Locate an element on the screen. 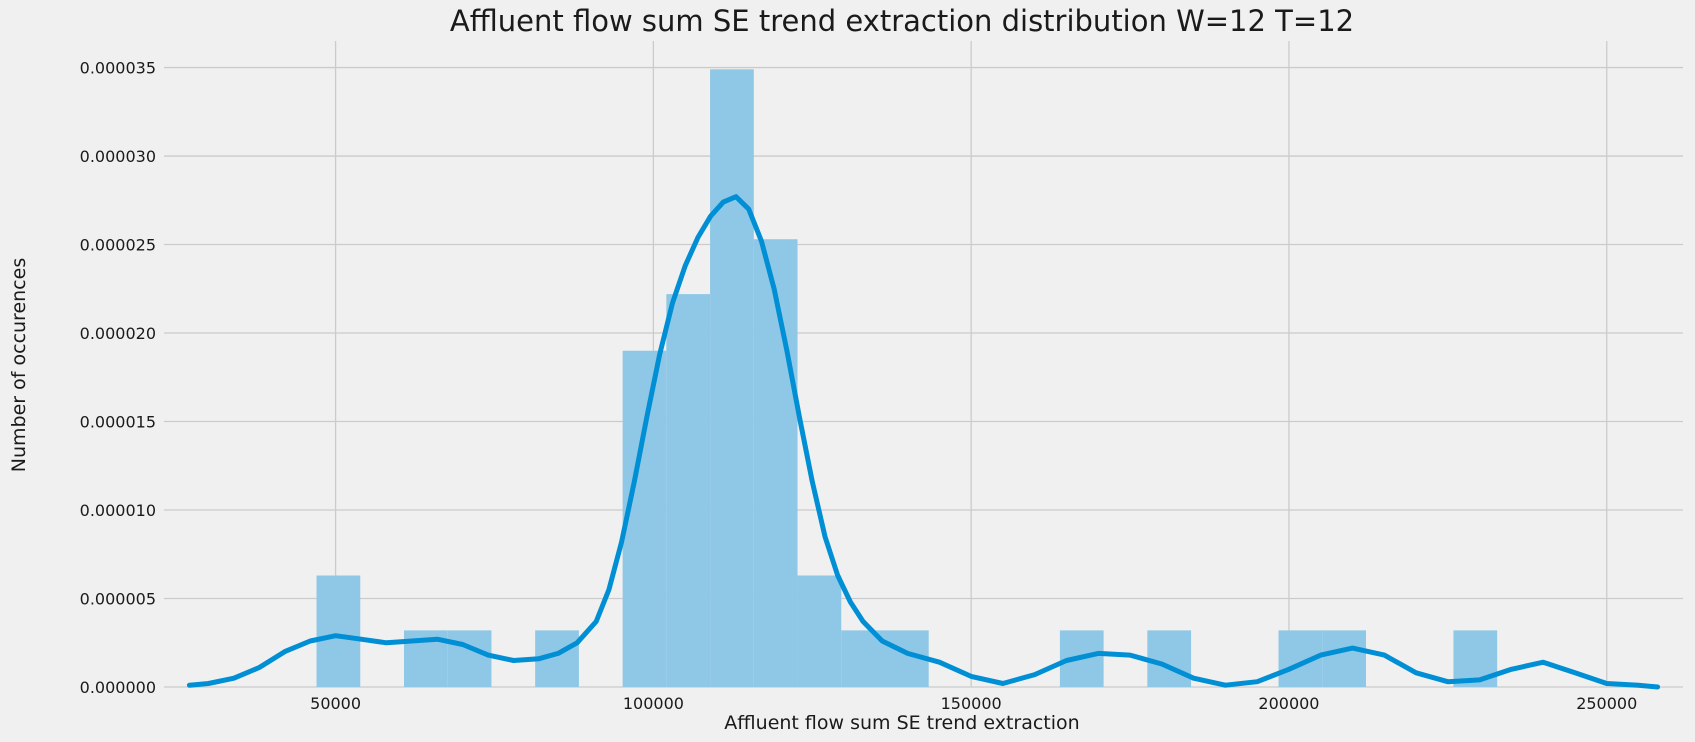 The image size is (1695, 742). y-tick-label-6: 0.000030 is located at coordinates (118, 156).